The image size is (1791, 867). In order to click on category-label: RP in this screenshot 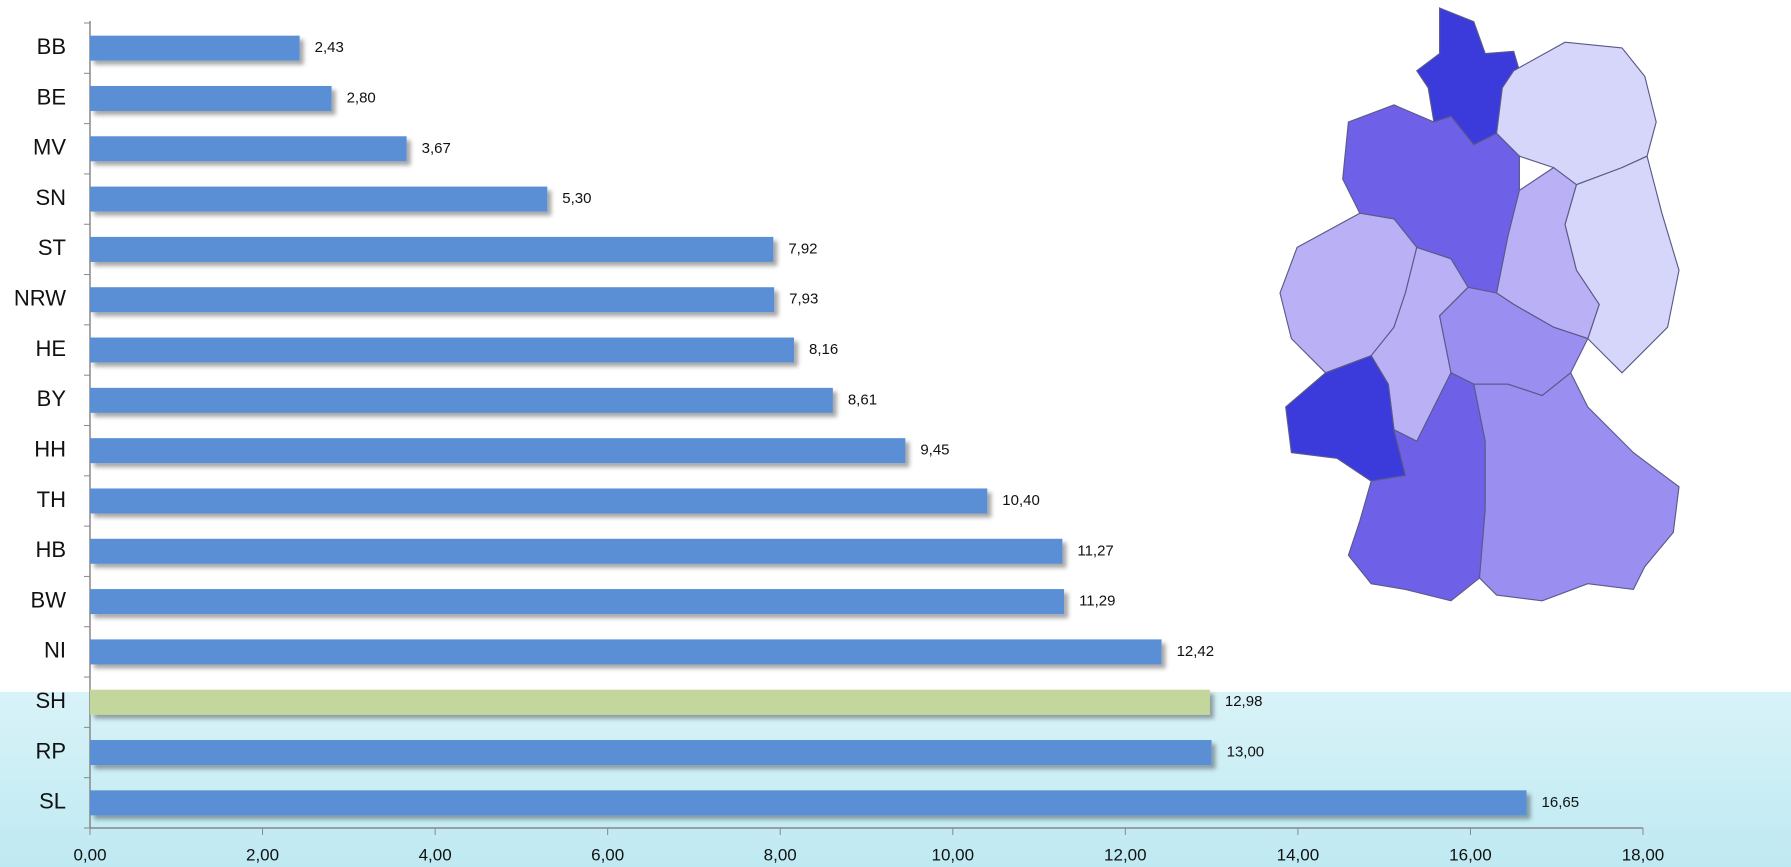, I will do `click(50, 750)`.